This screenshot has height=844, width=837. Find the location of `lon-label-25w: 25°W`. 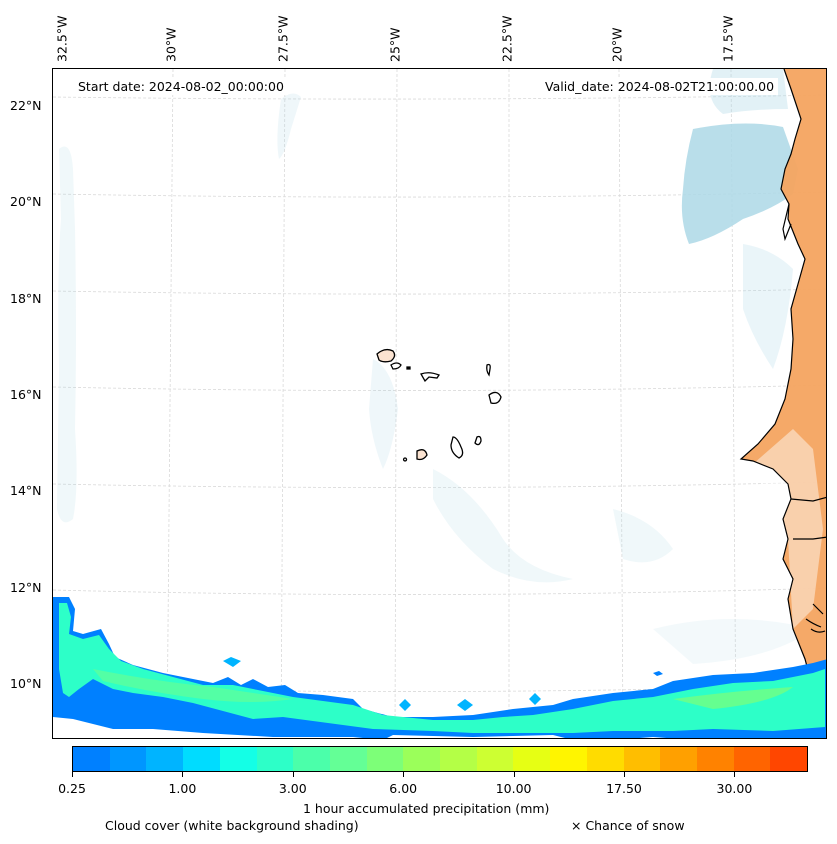

lon-label-25w: 25°W is located at coordinates (395, 33).